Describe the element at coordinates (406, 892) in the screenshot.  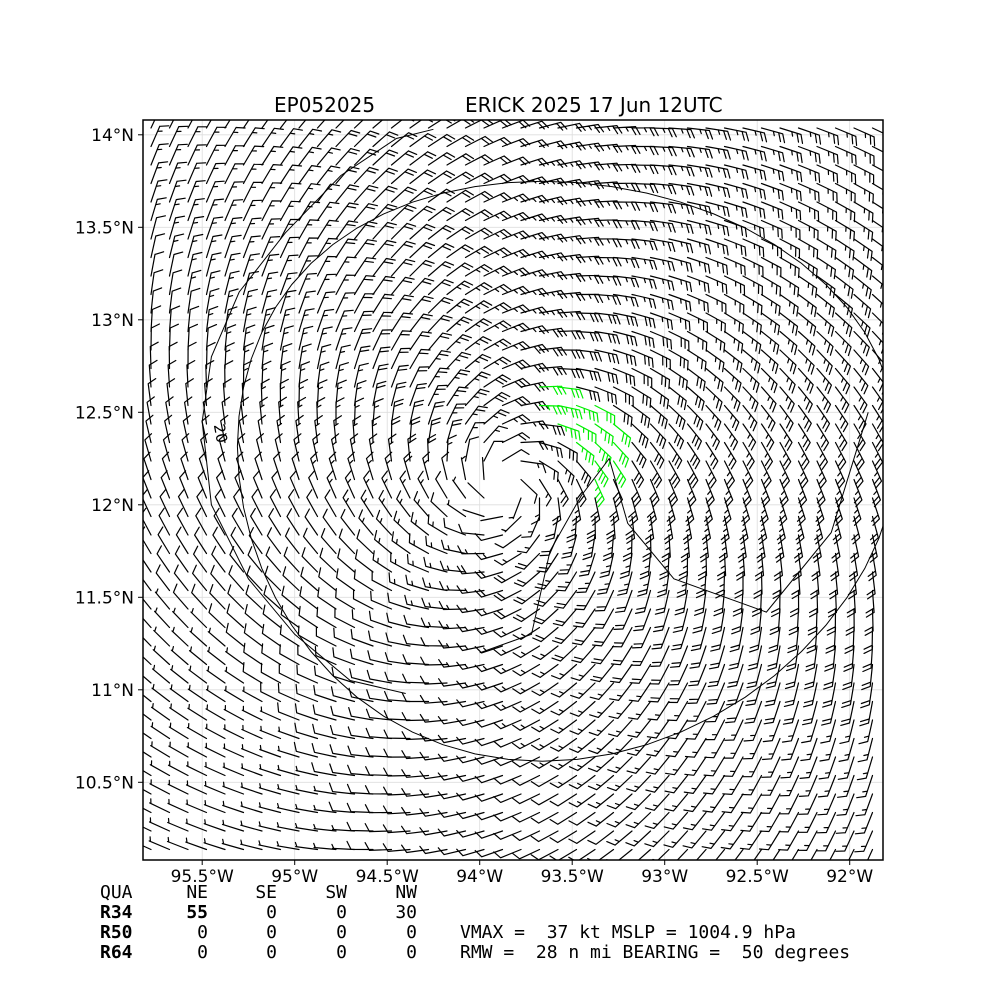
I see `table-header-nw: NW` at that location.